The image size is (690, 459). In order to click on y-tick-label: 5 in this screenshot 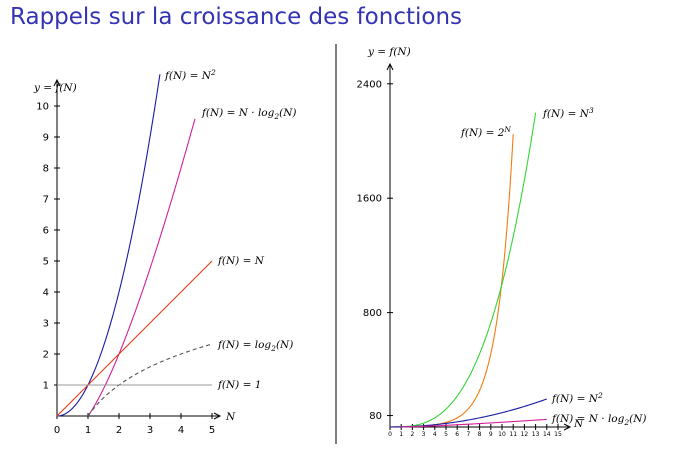, I will do `click(46, 262)`.